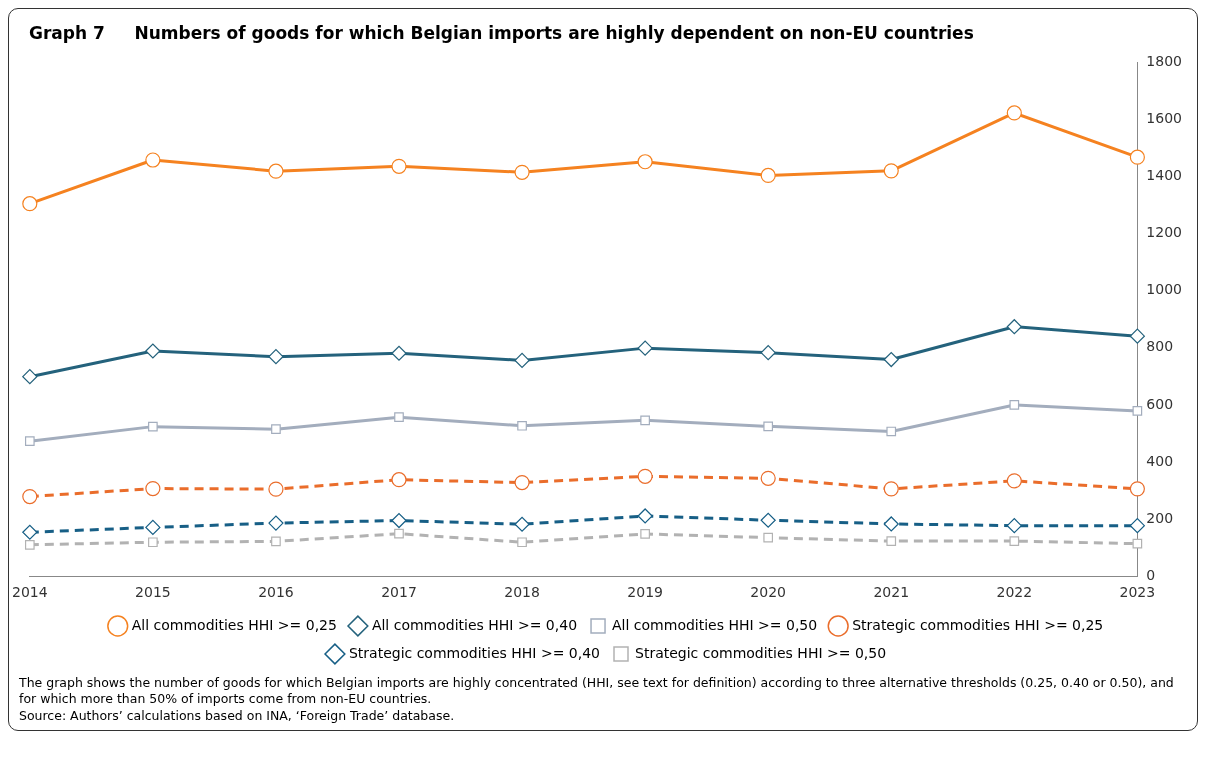 This screenshot has width=1212, height=780. What do you see at coordinates (1160, 346) in the screenshot?
I see `y-tick-label: 800` at bounding box center [1160, 346].